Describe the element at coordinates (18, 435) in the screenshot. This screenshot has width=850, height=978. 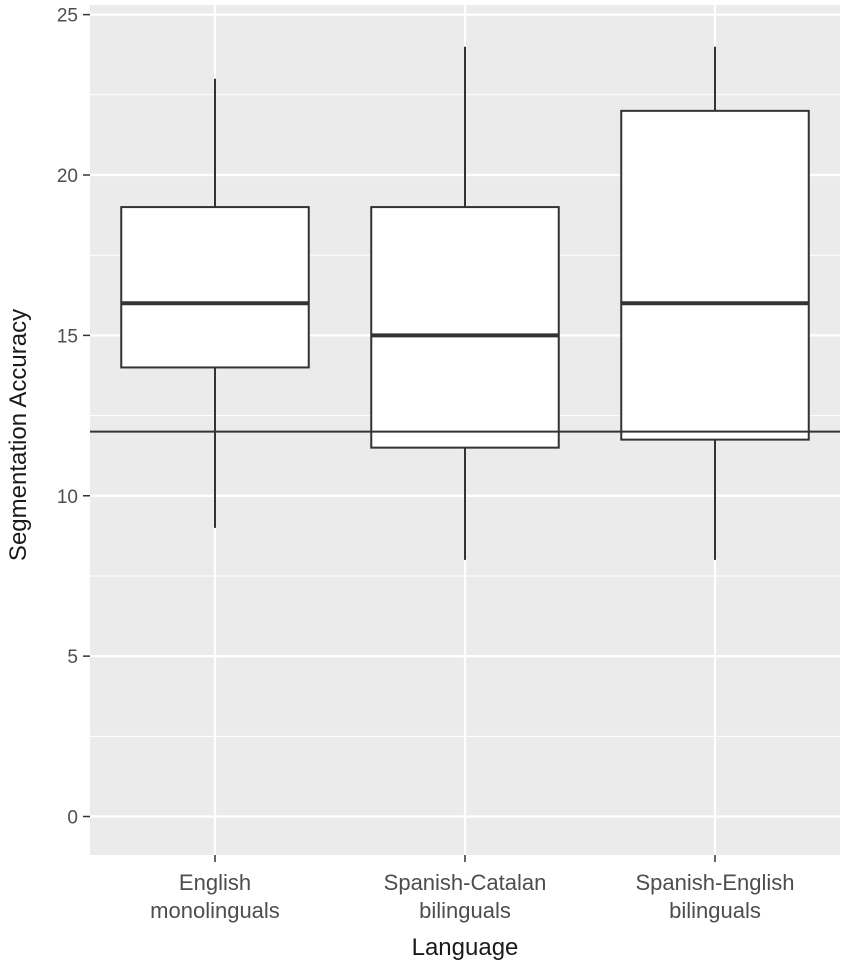
I see `y-axis-title: Segmentation Accuracy` at that location.